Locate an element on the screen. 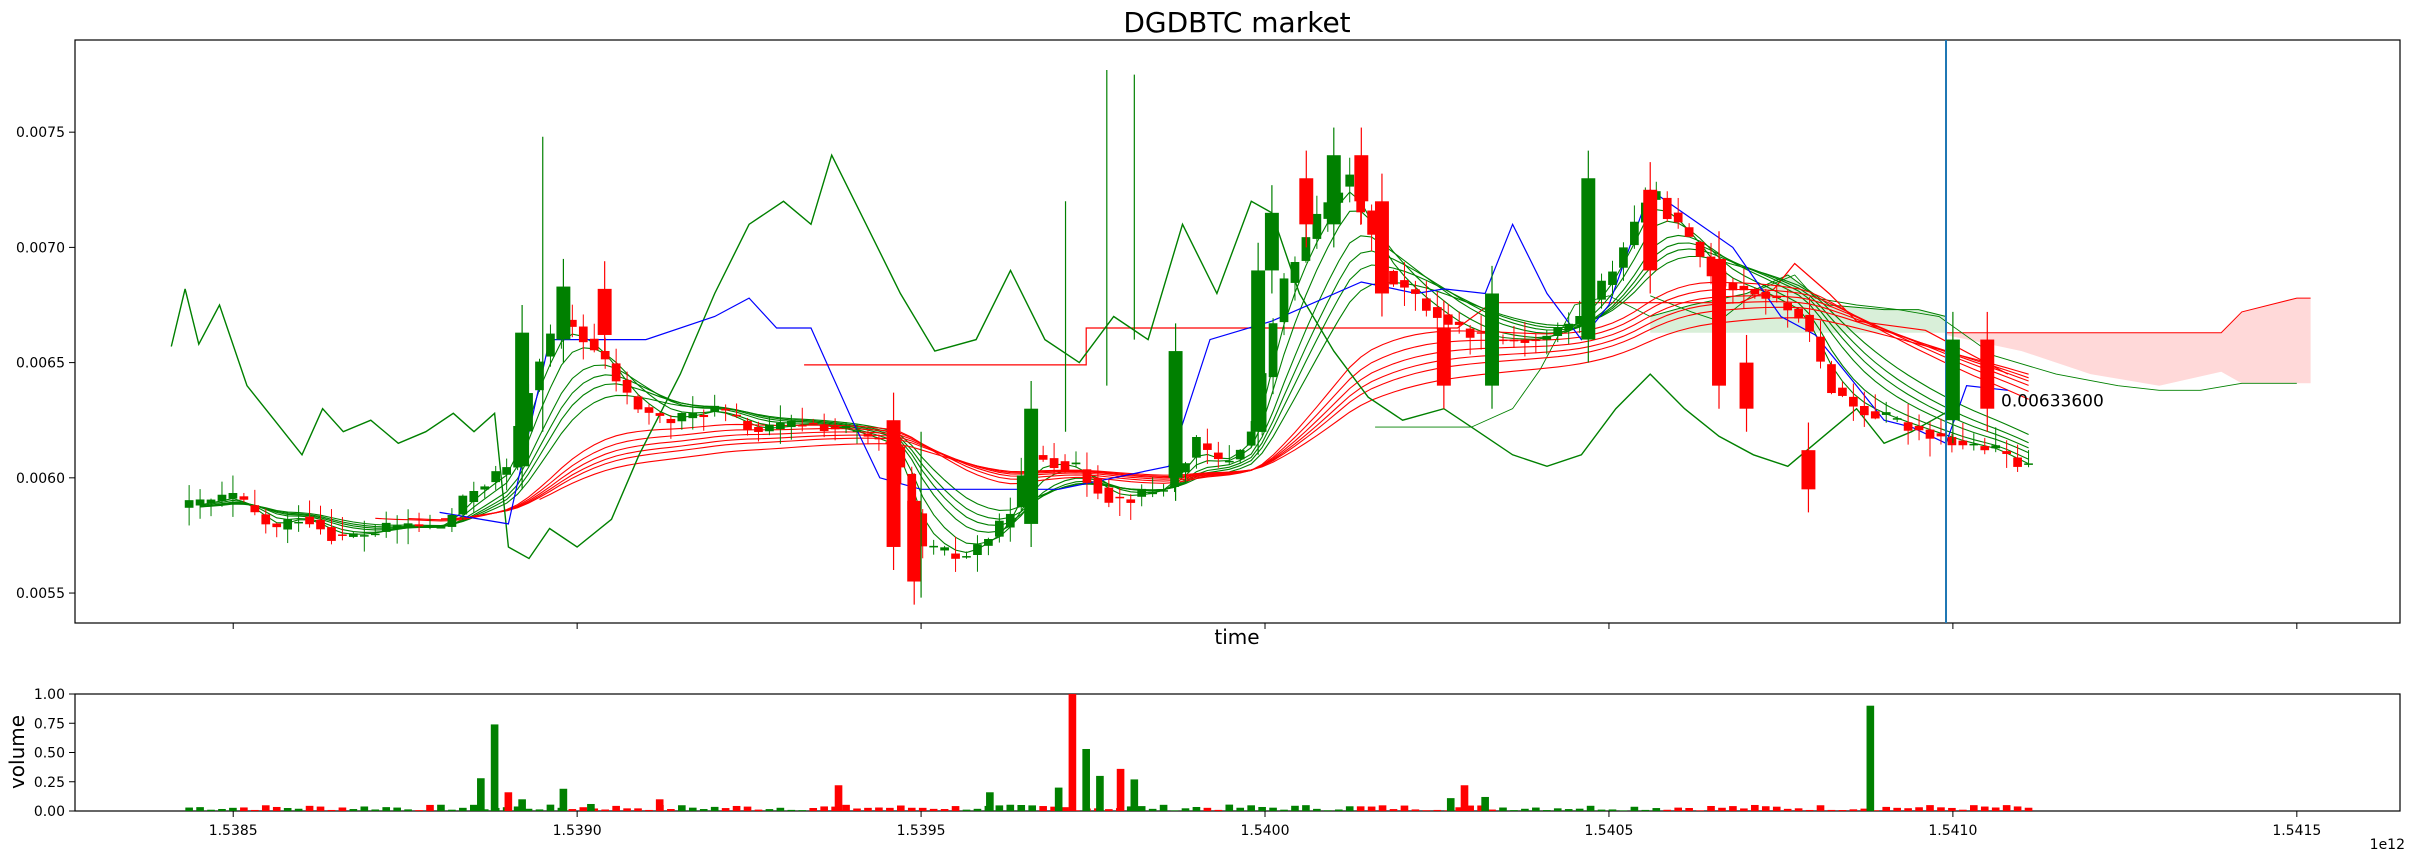 This screenshot has width=2413, height=866. lagging-span-line is located at coordinates (1973, 332).